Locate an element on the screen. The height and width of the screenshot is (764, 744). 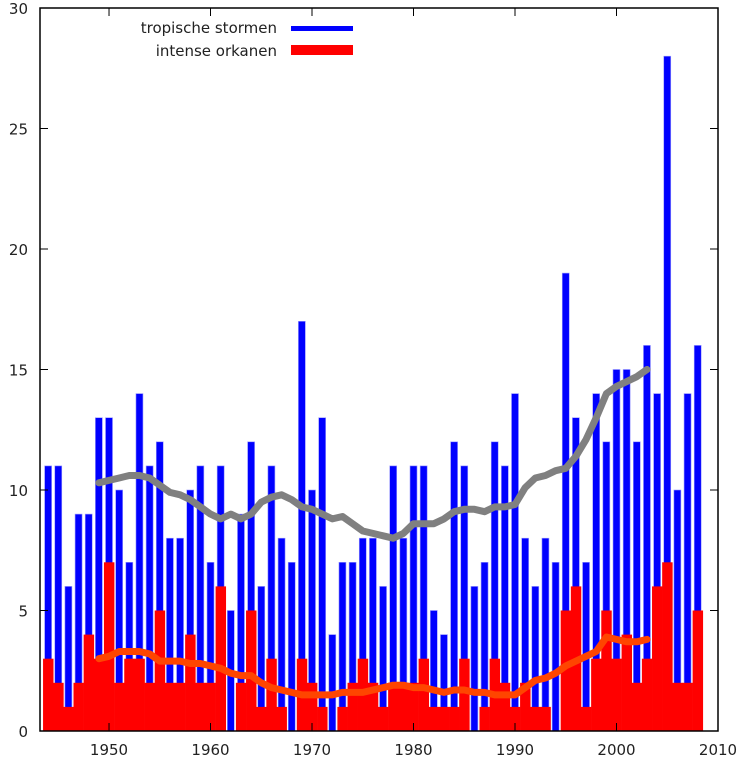
x-tick-label: 1980 is located at coordinates (413, 750).